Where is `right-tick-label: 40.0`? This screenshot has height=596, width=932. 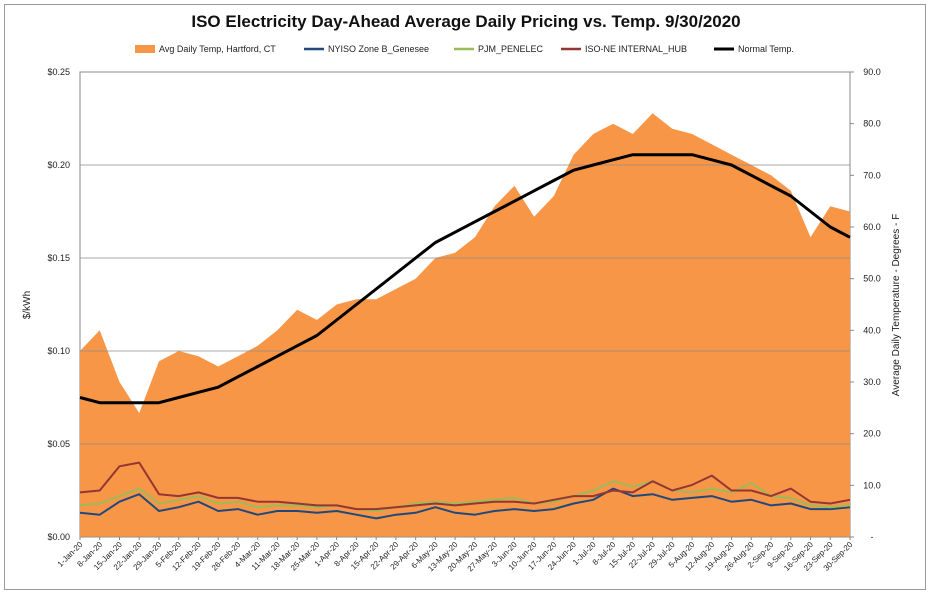 right-tick-label: 40.0 is located at coordinates (872, 330).